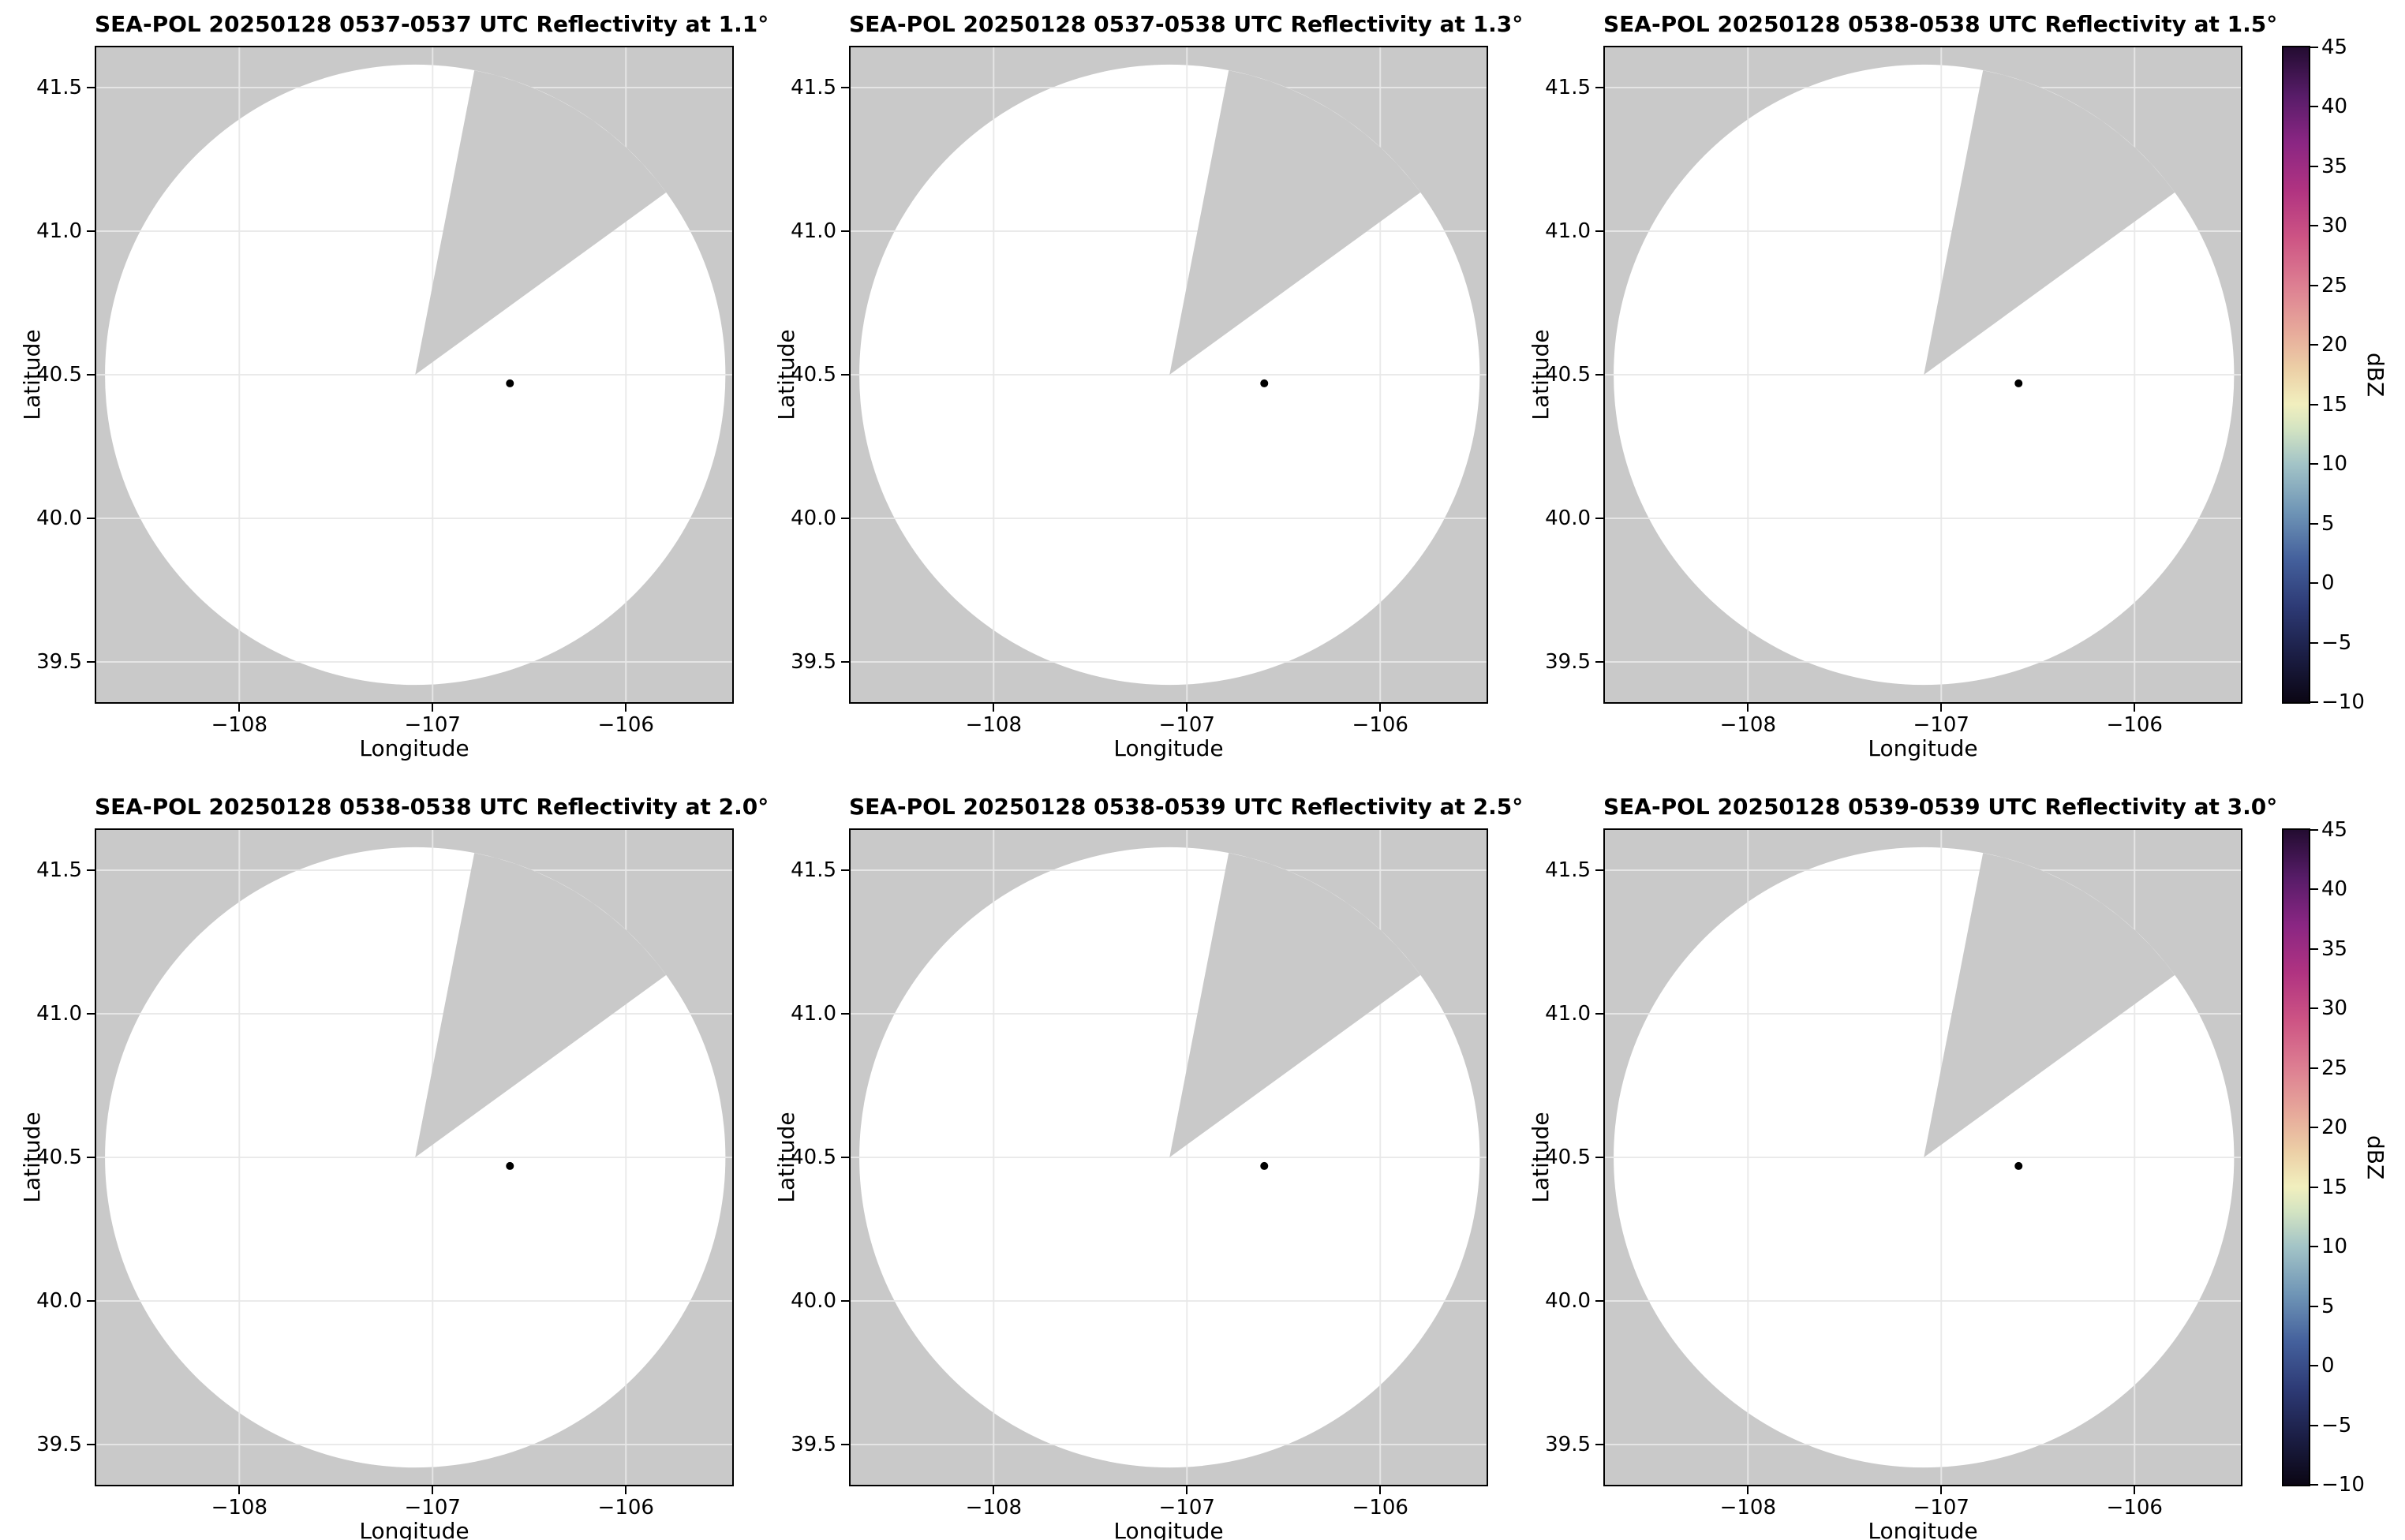 This screenshot has height=1540, width=2405. What do you see at coordinates (2334, 1068) in the screenshot?
I see `colorbar-tick-label: 25` at bounding box center [2334, 1068].